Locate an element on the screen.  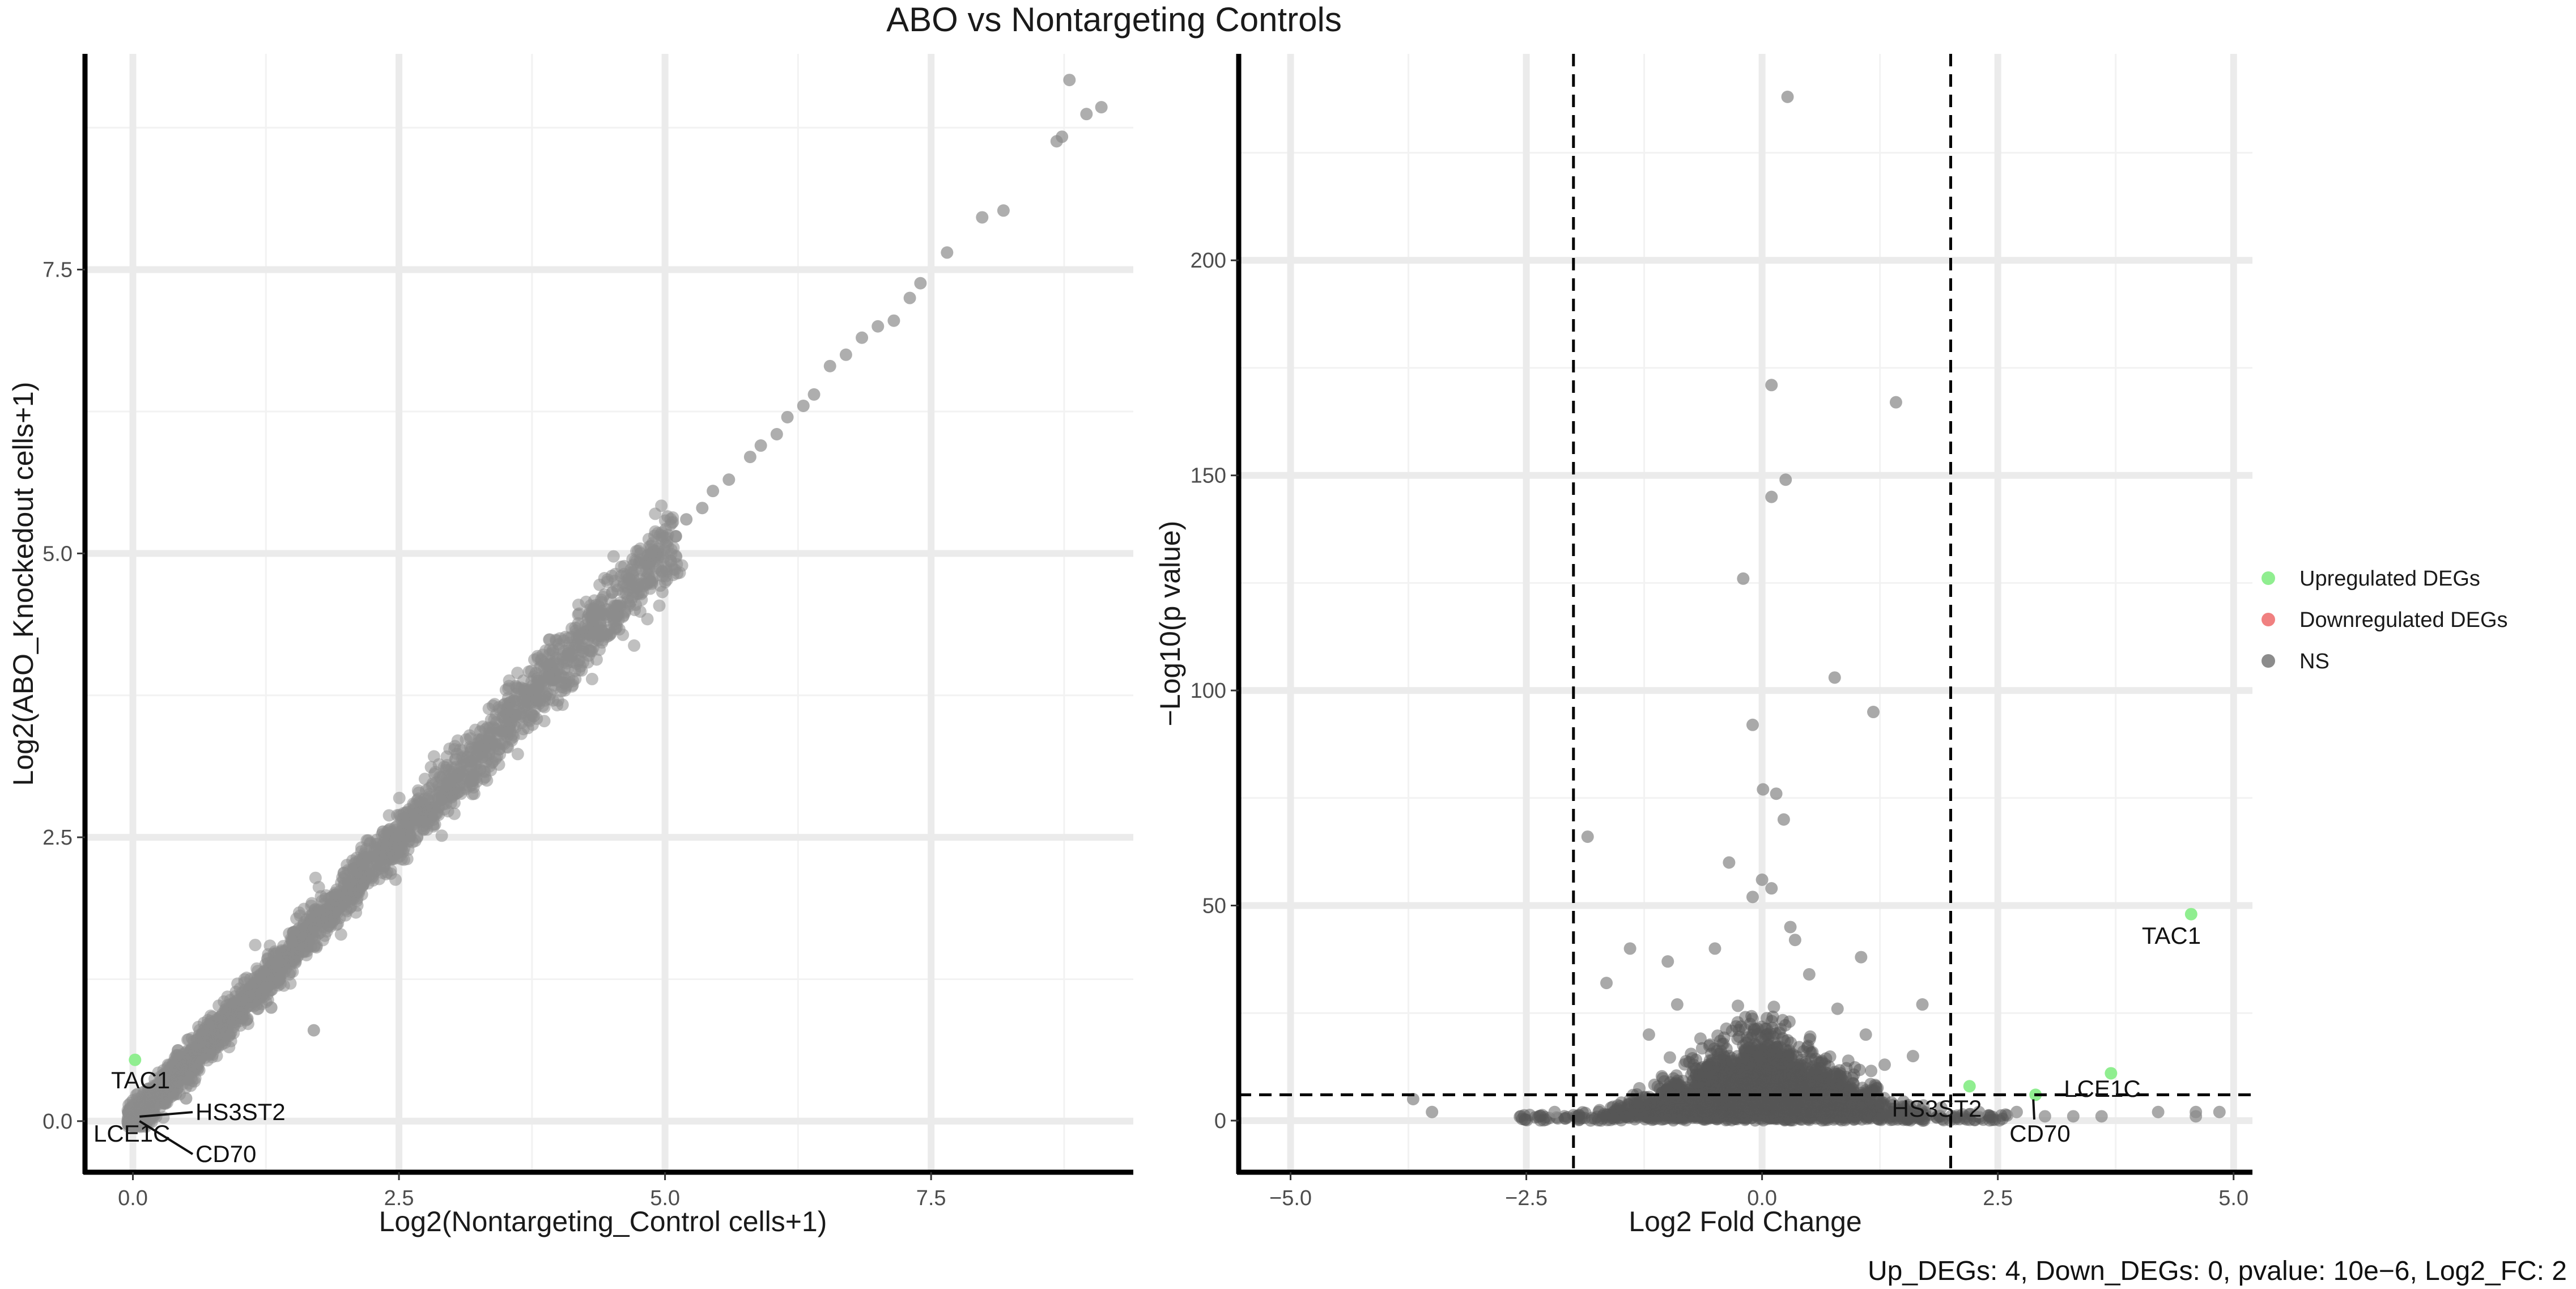
p1-y-tick-label: 0.0 is located at coordinates (57, 1122).